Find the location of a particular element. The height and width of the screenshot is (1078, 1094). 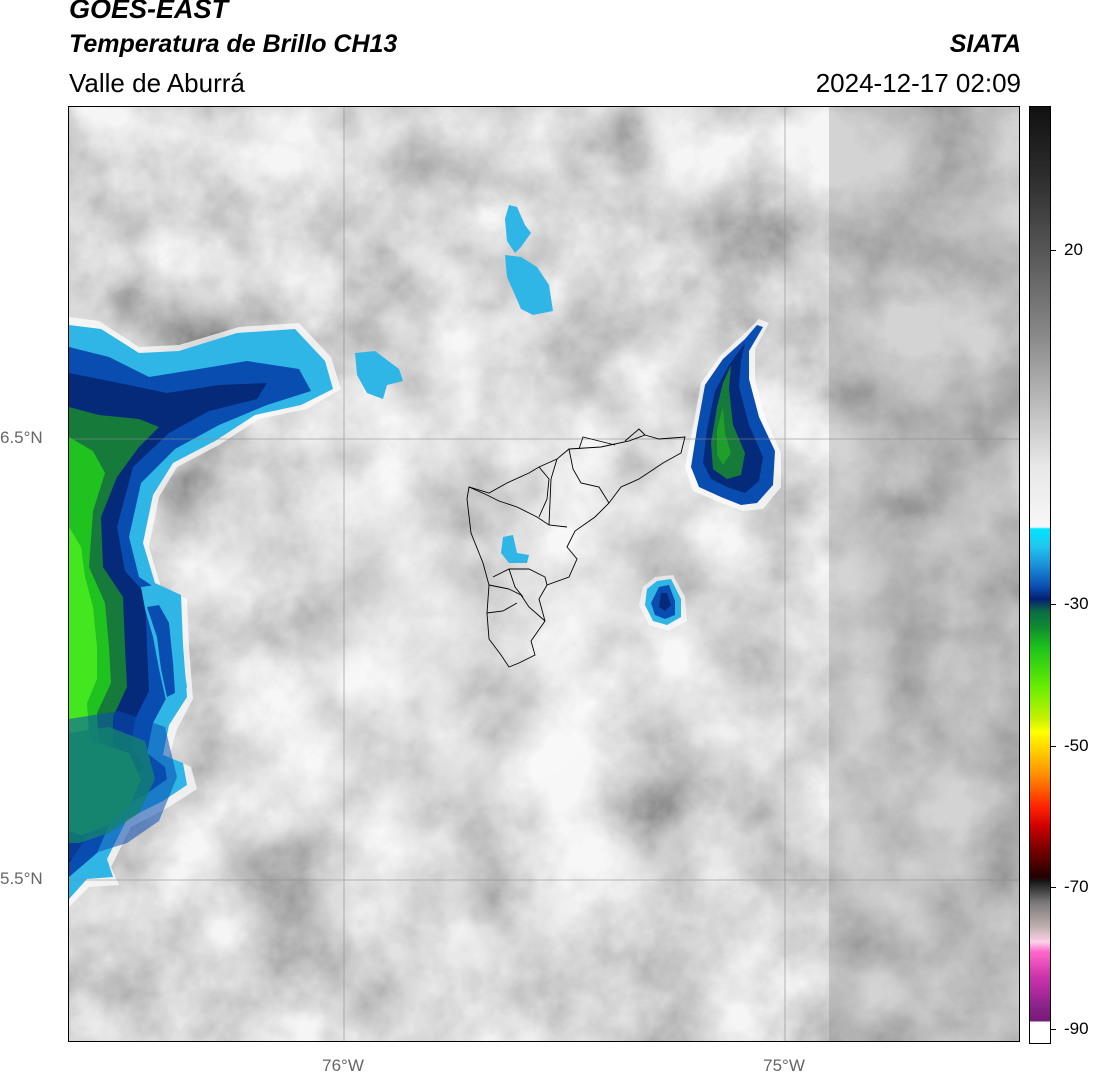

colorbar-label-minus90: -90 is located at coordinates (1076, 1028).